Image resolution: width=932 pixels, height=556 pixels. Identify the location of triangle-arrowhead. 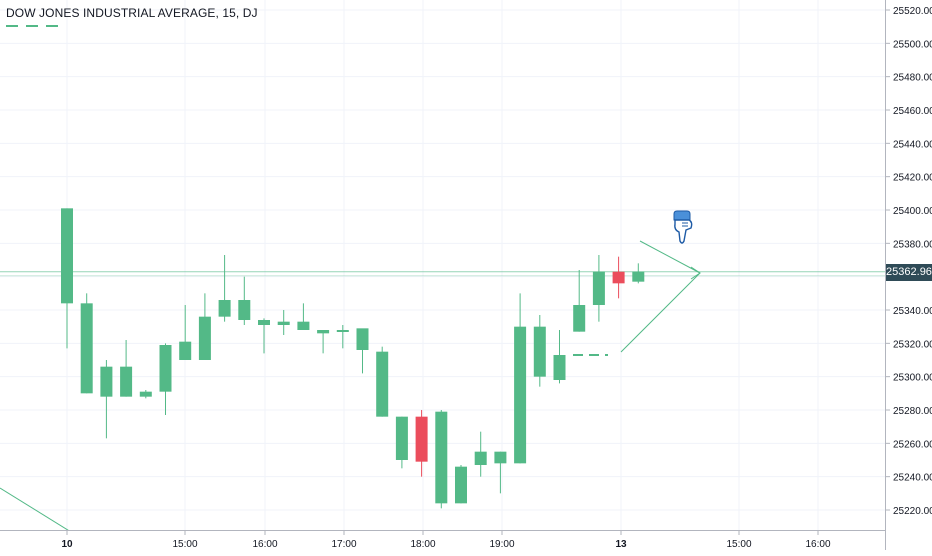
(695, 273).